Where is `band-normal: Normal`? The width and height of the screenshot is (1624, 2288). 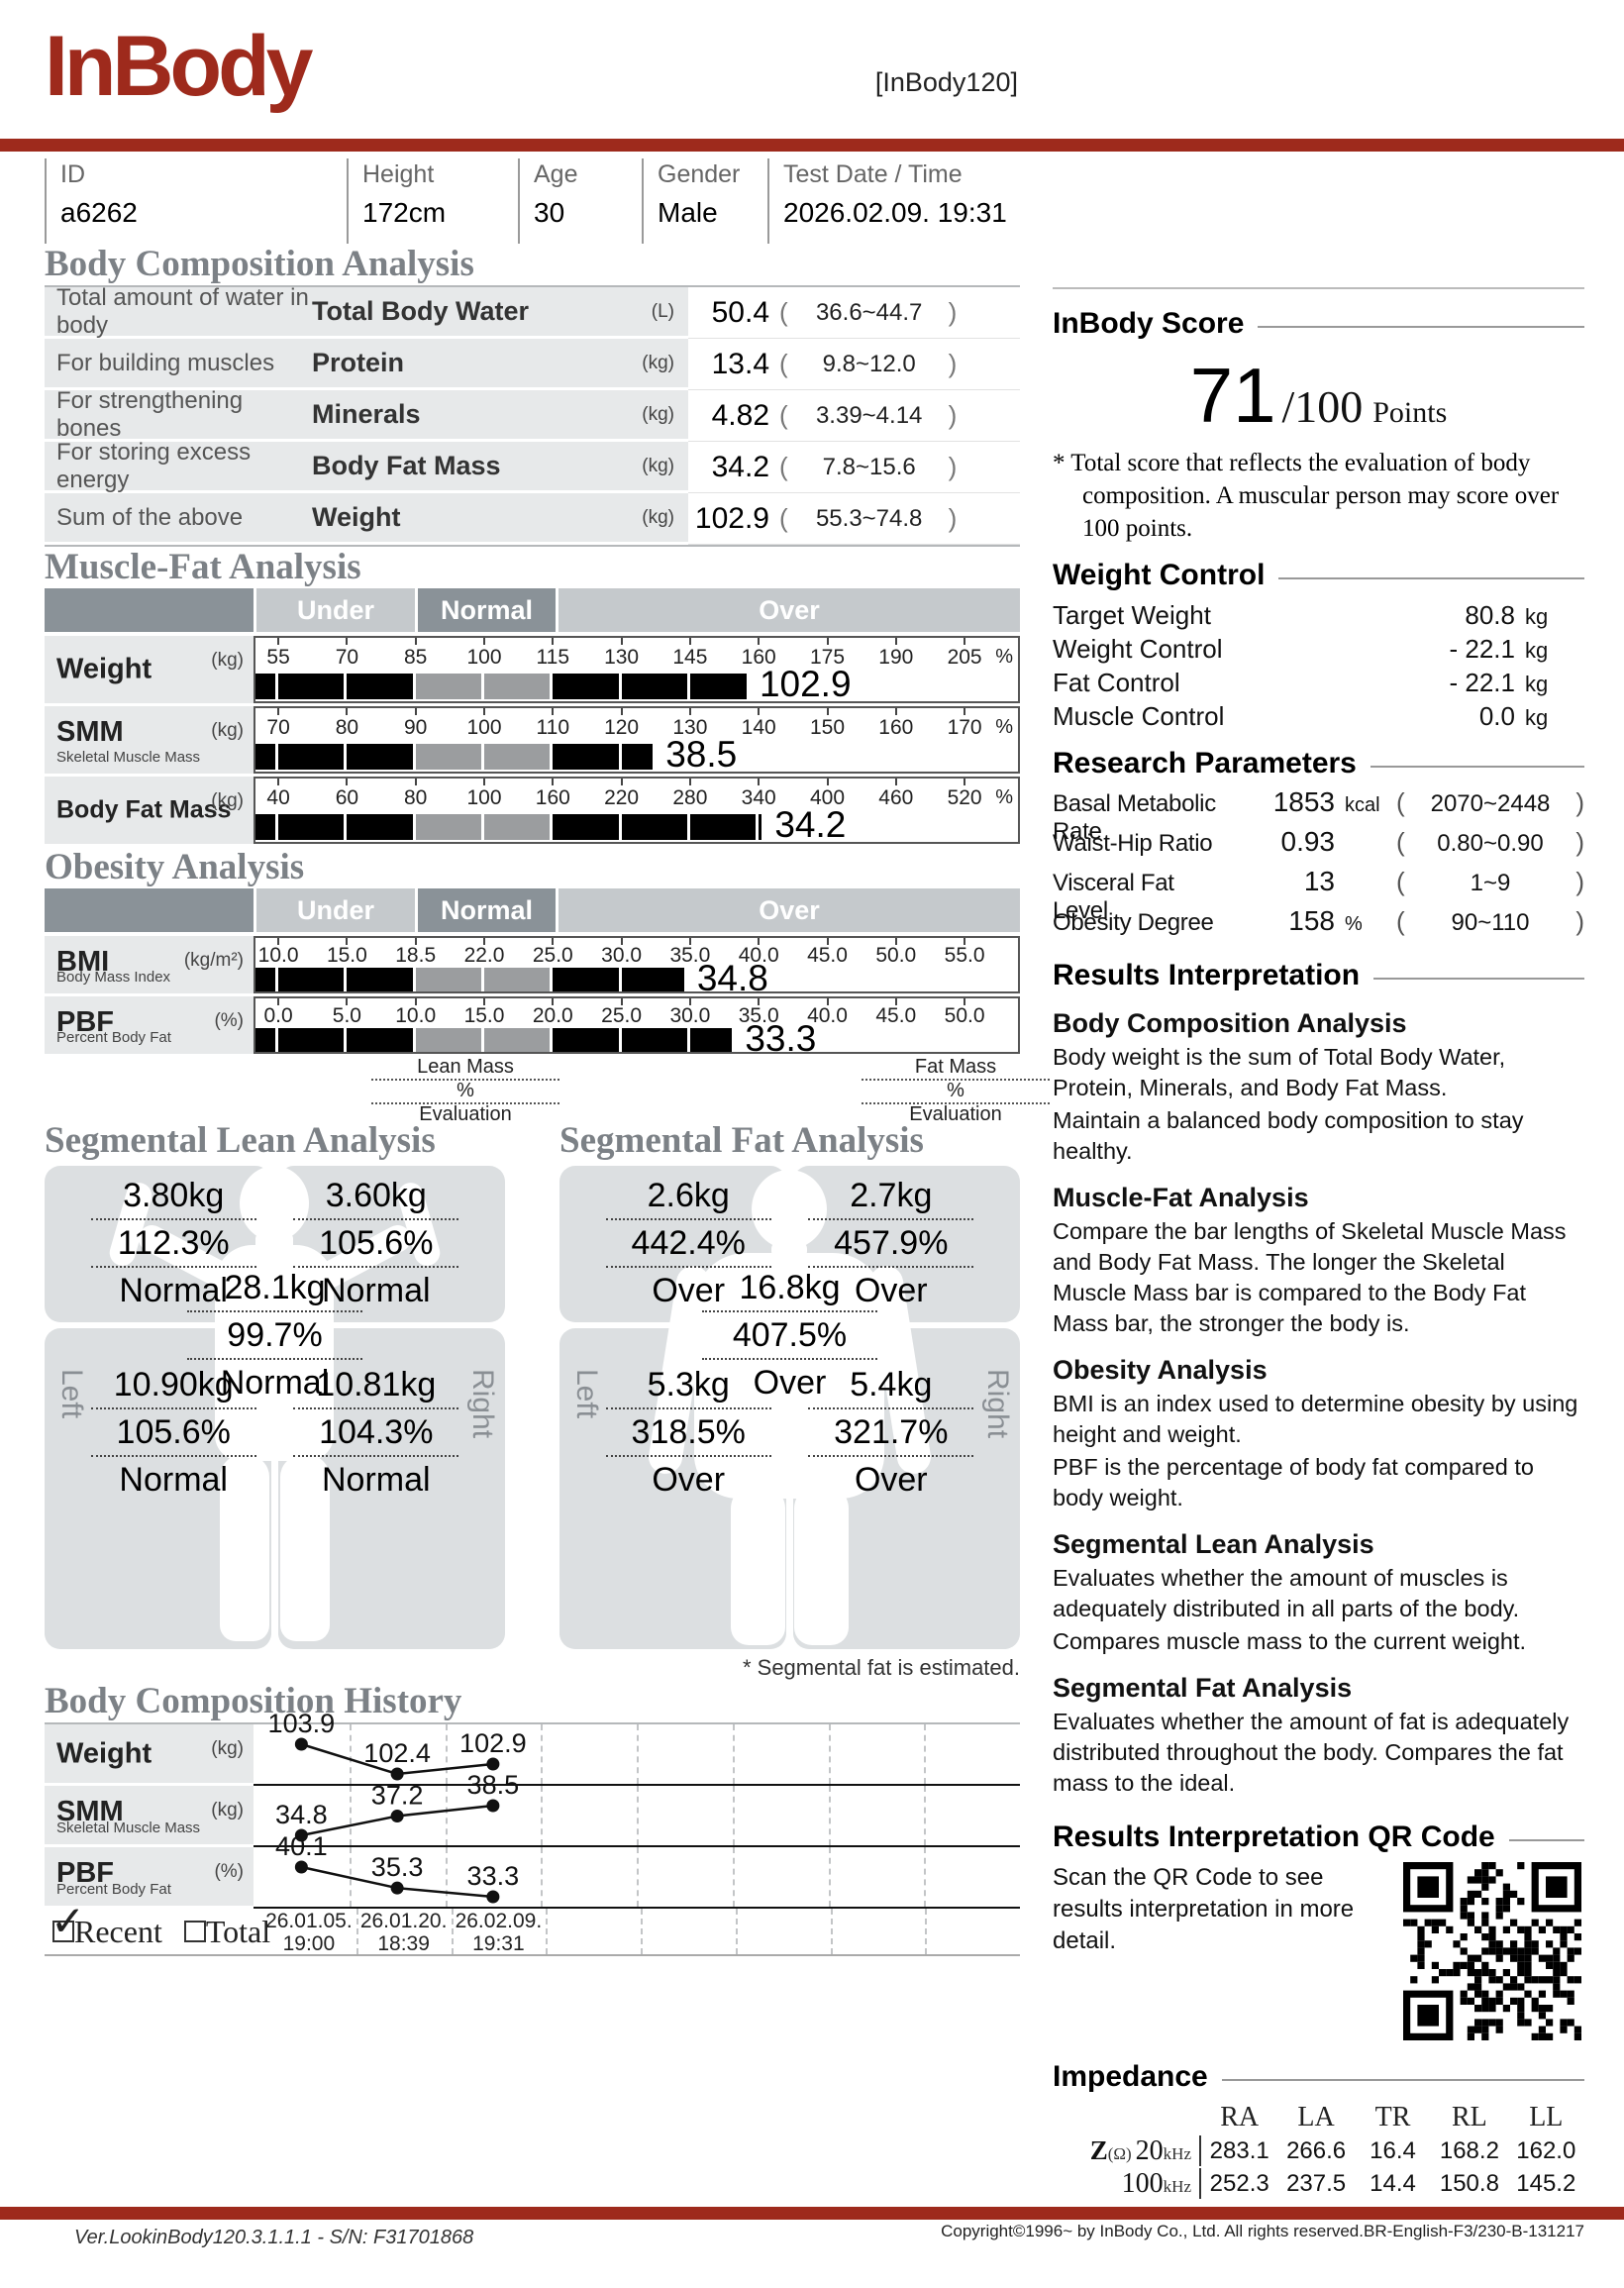 band-normal: Normal is located at coordinates (487, 610).